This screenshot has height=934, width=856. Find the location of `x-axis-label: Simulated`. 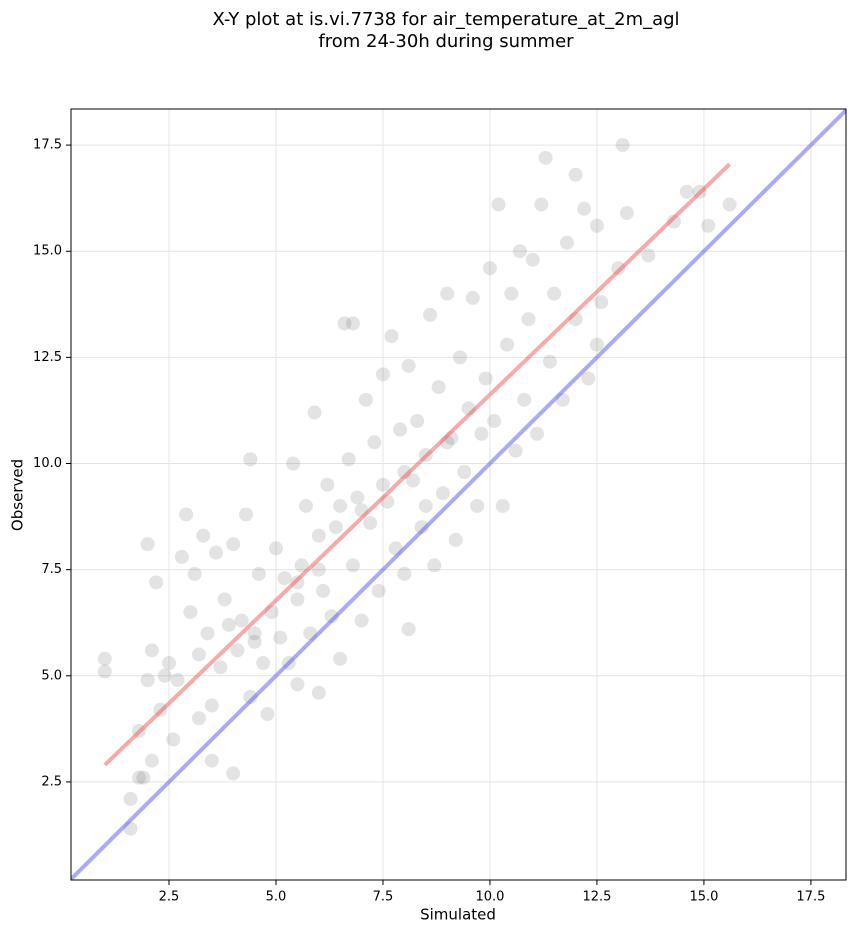

x-axis-label: Simulated is located at coordinates (458, 915).